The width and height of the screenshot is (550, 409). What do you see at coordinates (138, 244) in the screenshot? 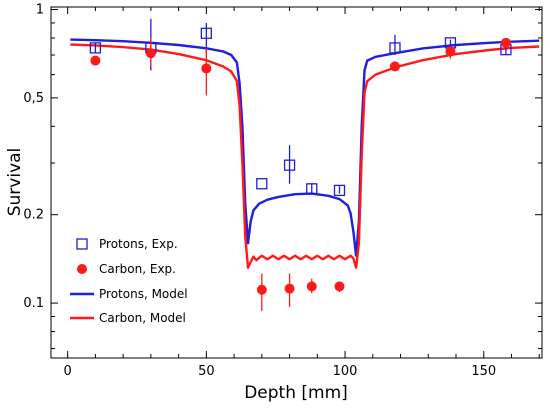
I see `legend-label: Protons, Exp.` at bounding box center [138, 244].